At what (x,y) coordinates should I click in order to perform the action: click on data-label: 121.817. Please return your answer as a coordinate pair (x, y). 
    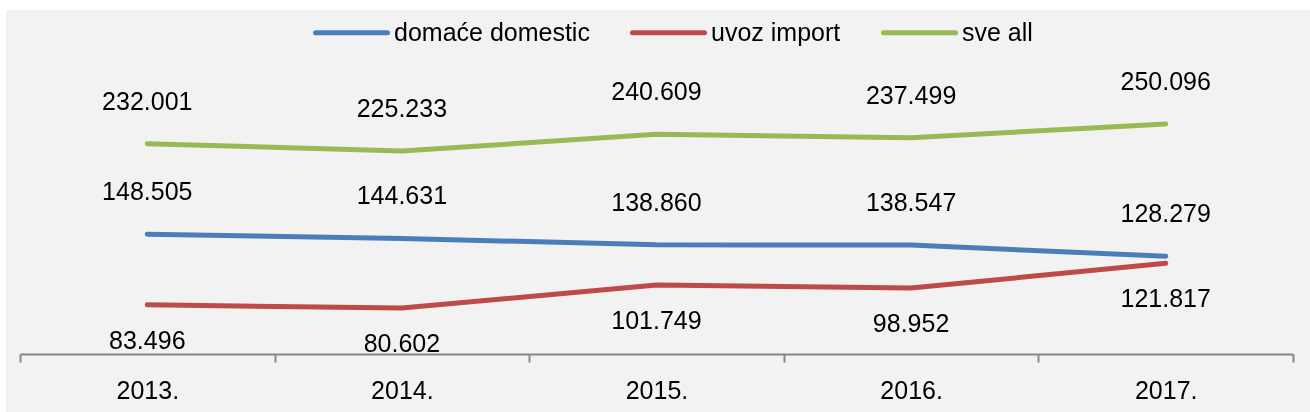
    Looking at the image, I should click on (1165, 298).